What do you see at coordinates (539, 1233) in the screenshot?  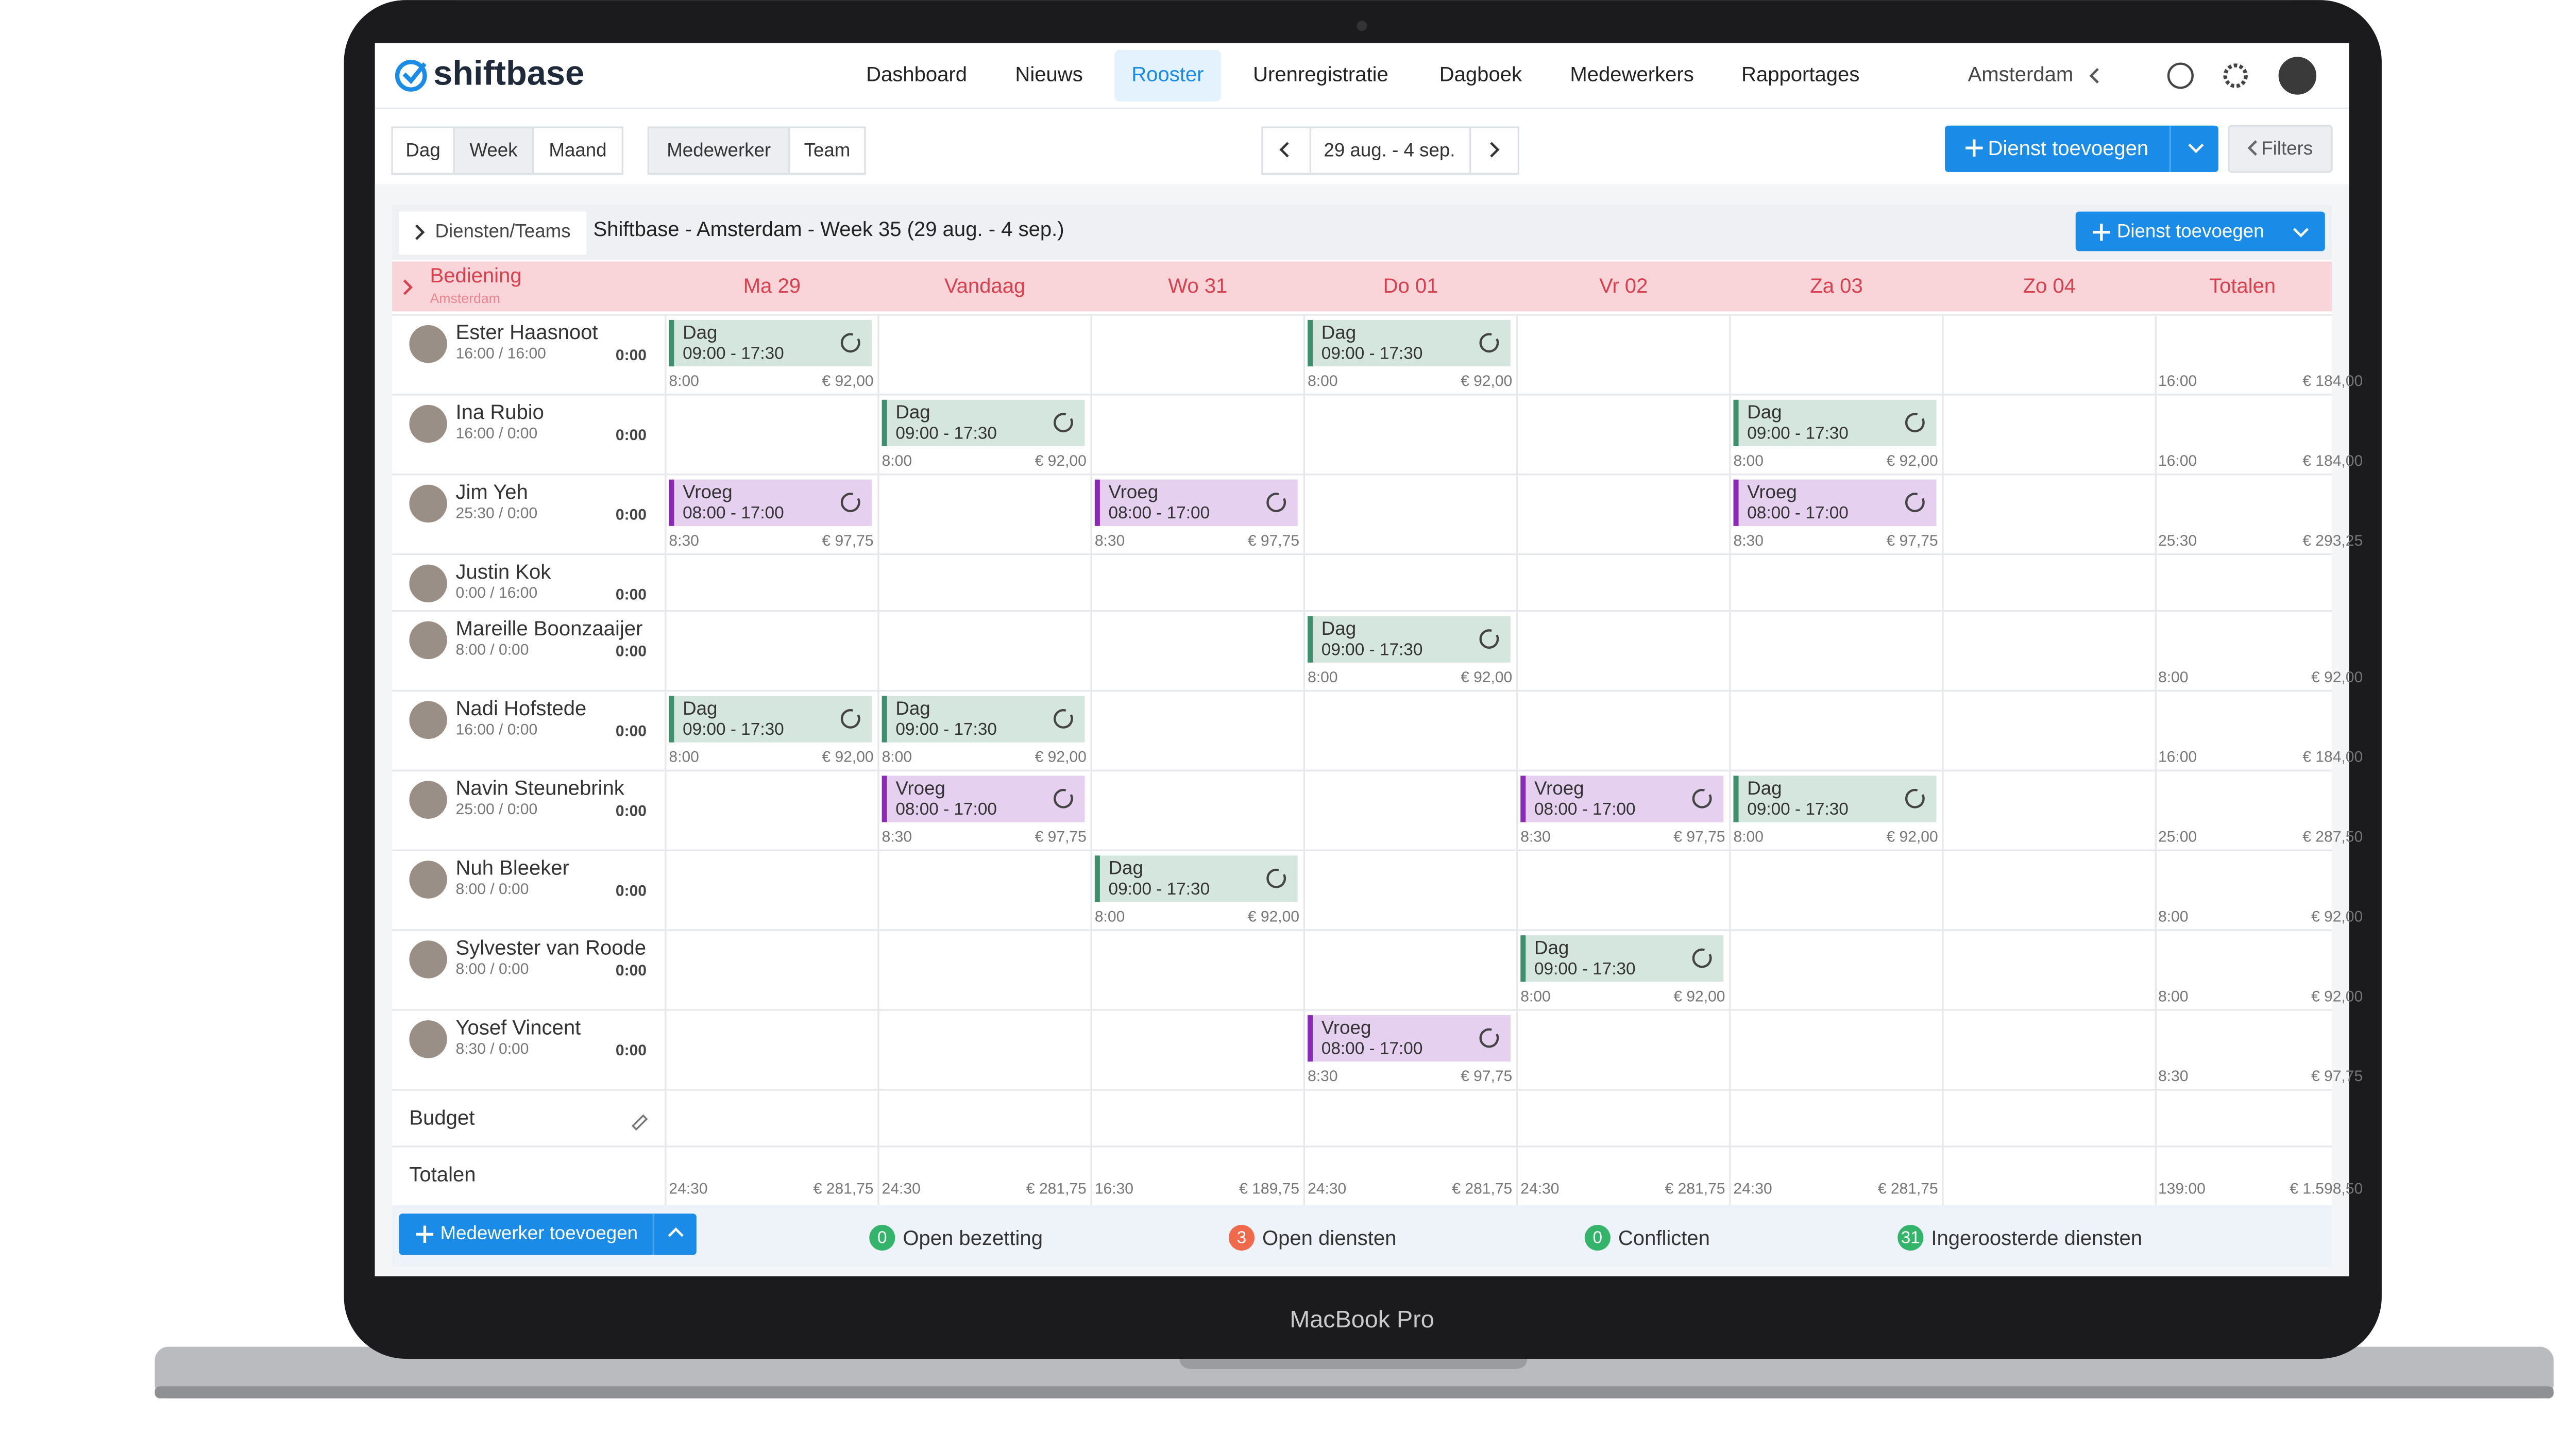 I see `add-employee-label: Medewerker toevoegen` at bounding box center [539, 1233].